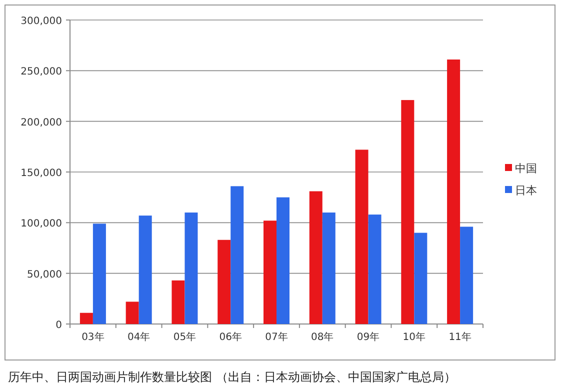  I want to click on x-tick-label: 11年, so click(460, 337).